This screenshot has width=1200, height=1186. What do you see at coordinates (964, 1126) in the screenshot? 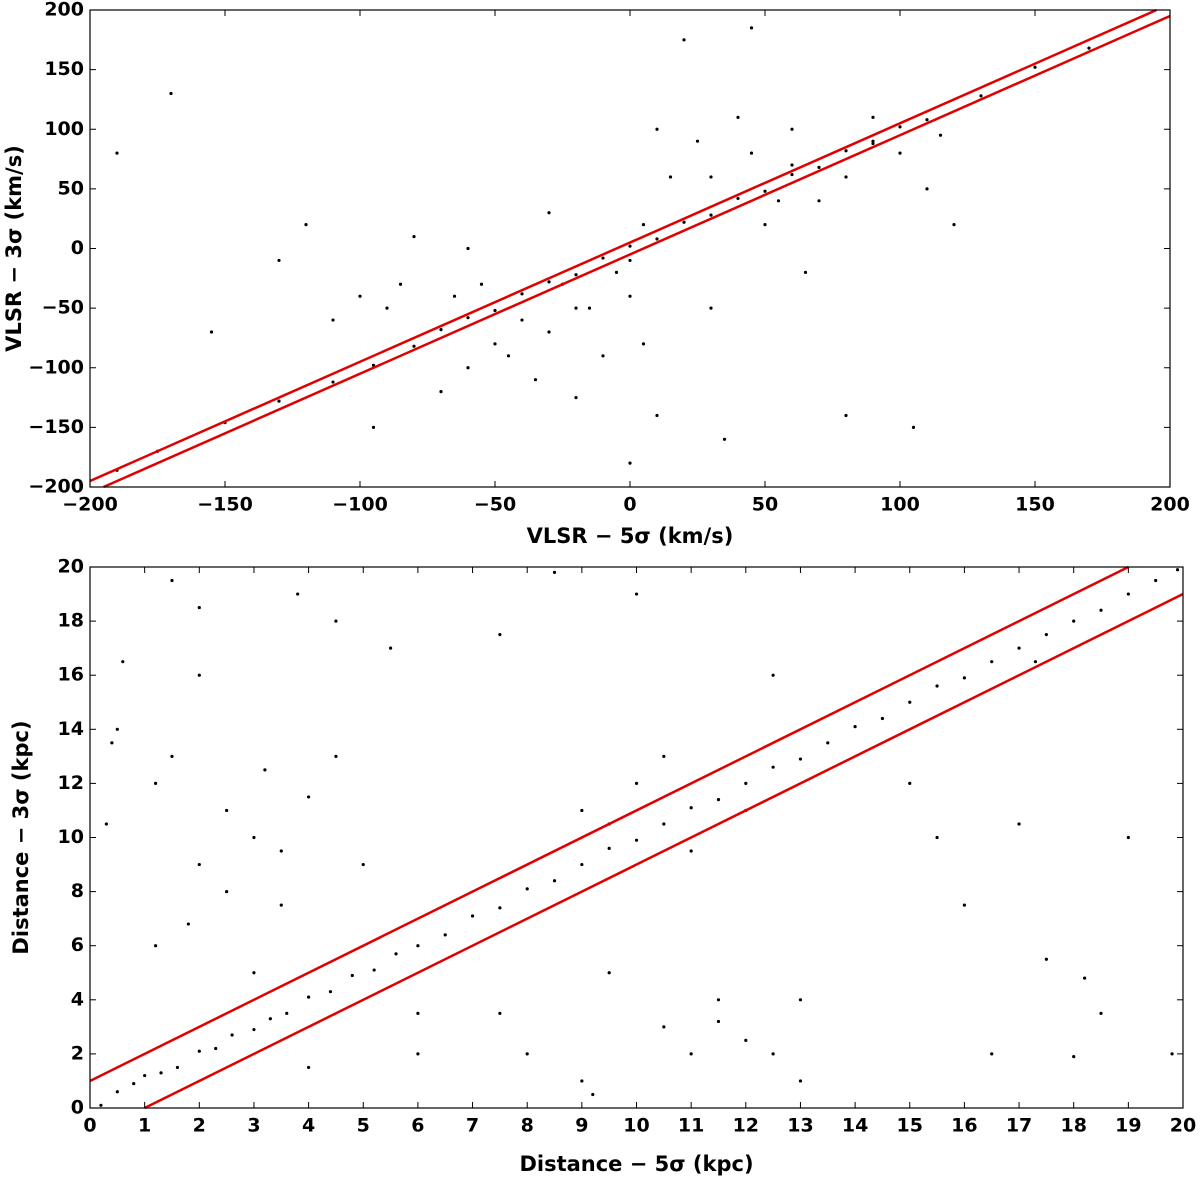
I see `x-tick-label: 16` at bounding box center [964, 1126].